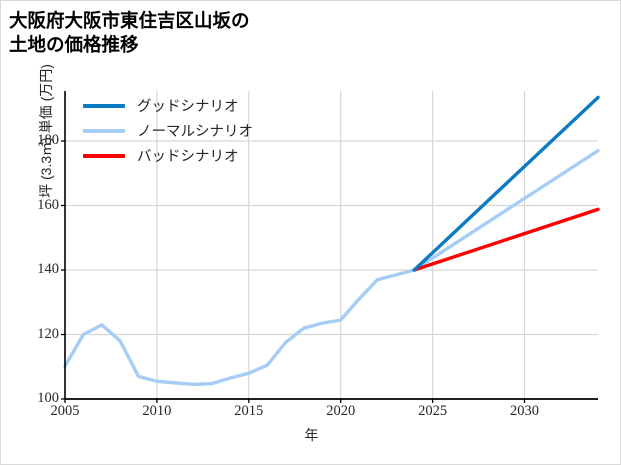 This screenshot has width=621, height=465. I want to click on y-tick-label: 120, so click(48, 333).